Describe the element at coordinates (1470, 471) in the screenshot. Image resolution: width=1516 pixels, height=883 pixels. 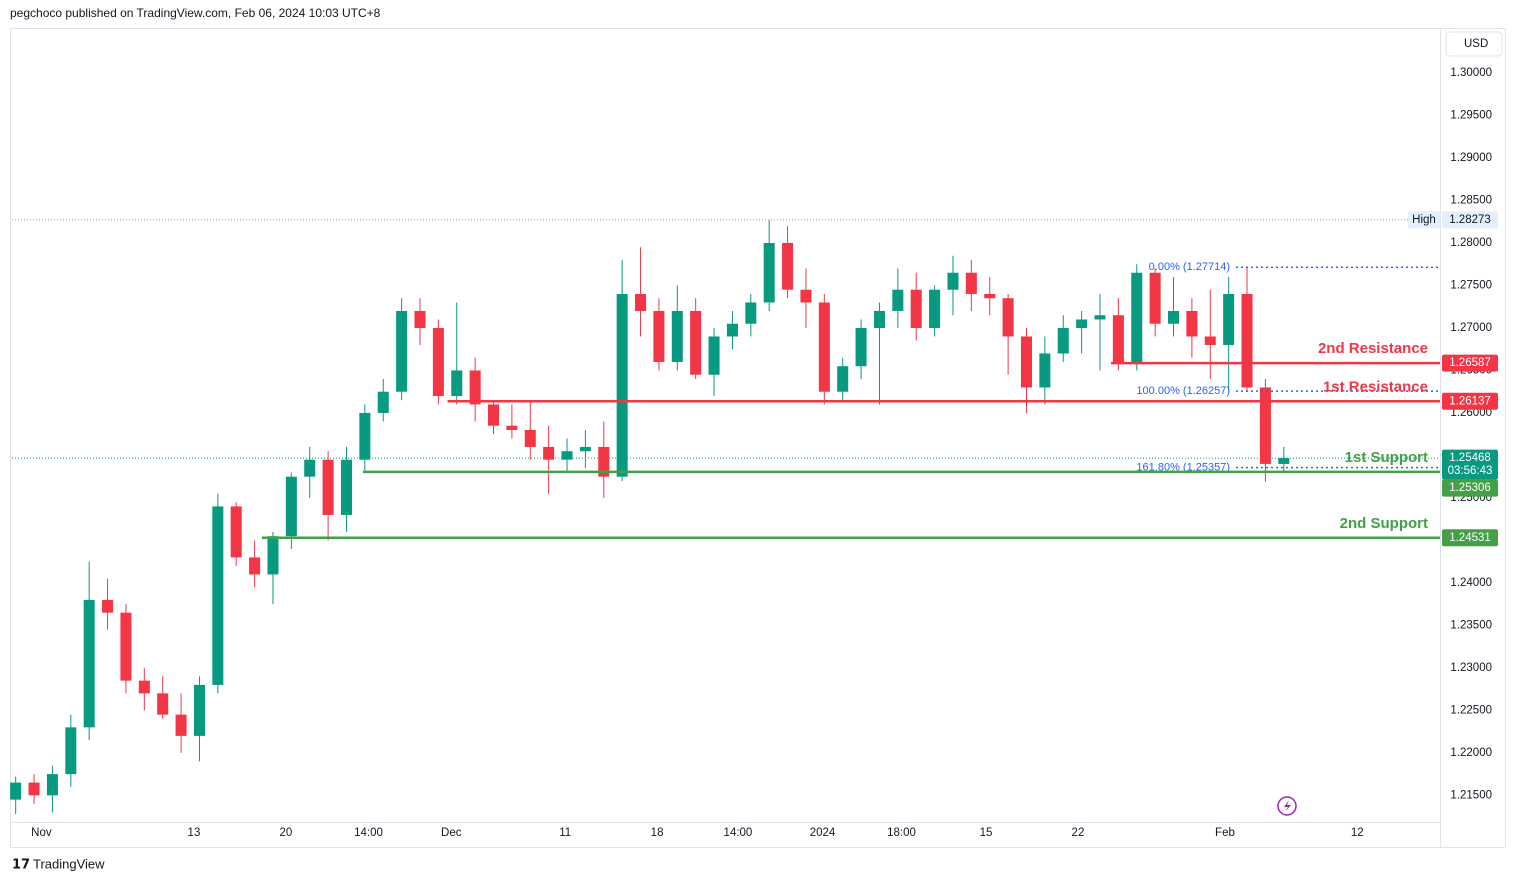
I see `countdown: 03:56:43` at that location.